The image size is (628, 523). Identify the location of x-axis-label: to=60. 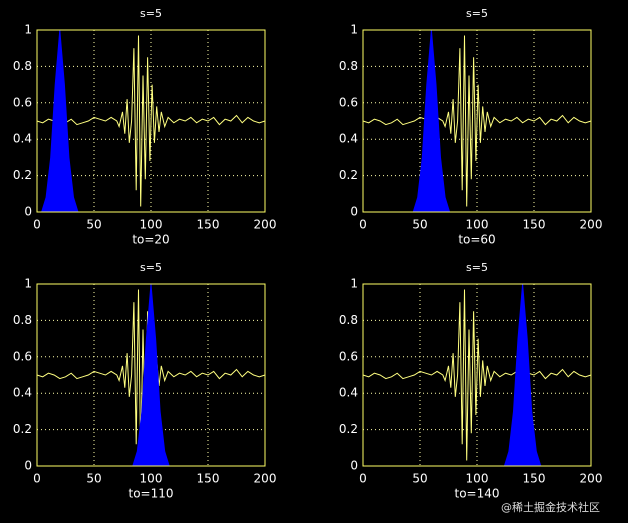
(476, 240).